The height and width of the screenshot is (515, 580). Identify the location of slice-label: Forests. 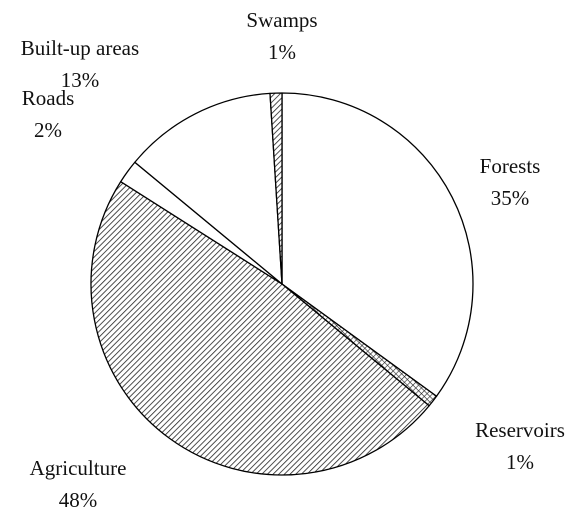
(510, 166).